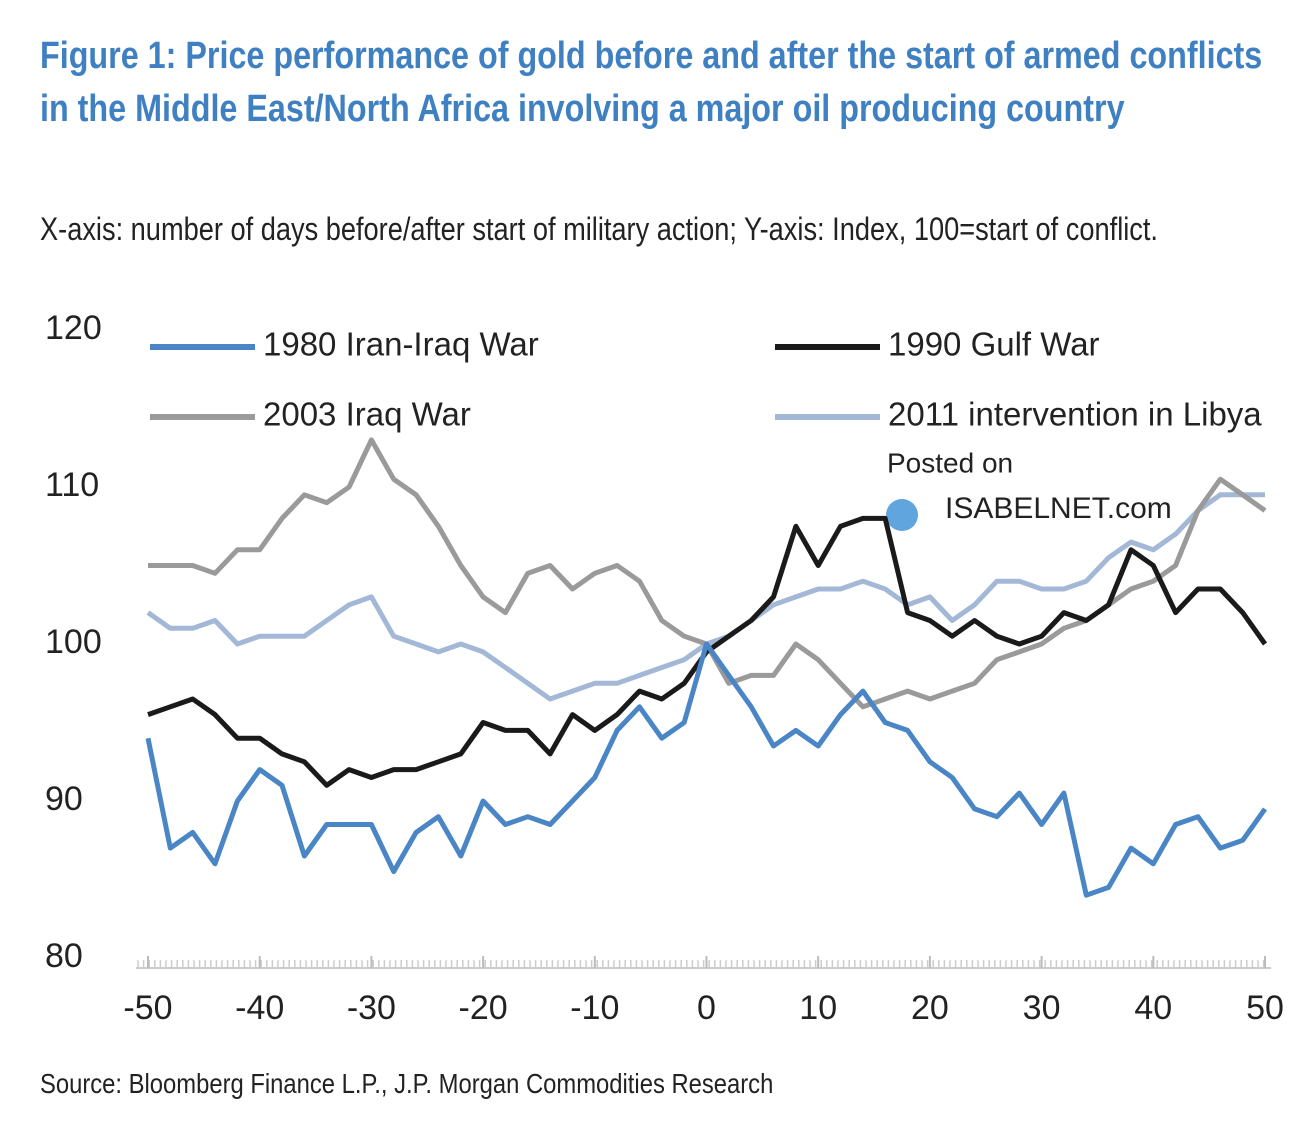 The image size is (1312, 1138). What do you see at coordinates (1042, 1008) in the screenshot?
I see `x-tick-label: 30` at bounding box center [1042, 1008].